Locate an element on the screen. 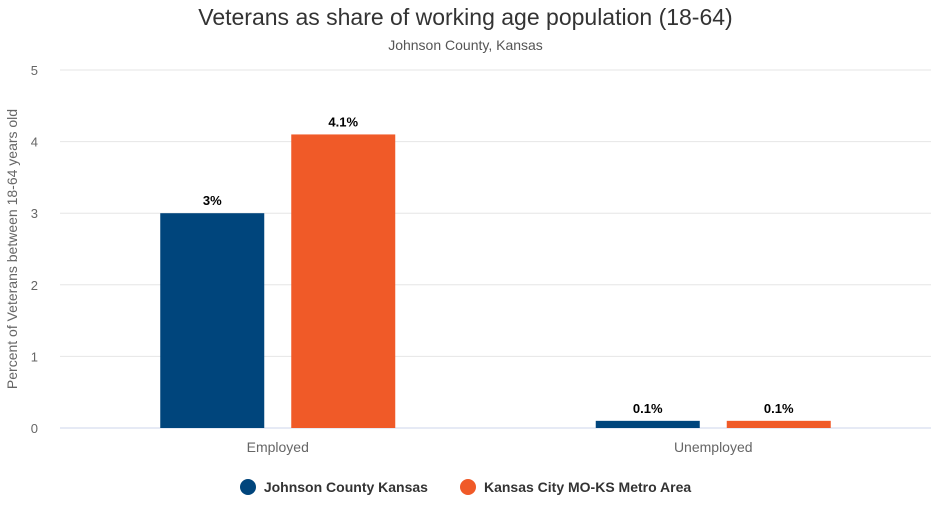 This screenshot has height=508, width=931. legend-item: Johnson County Kansas is located at coordinates (333, 487).